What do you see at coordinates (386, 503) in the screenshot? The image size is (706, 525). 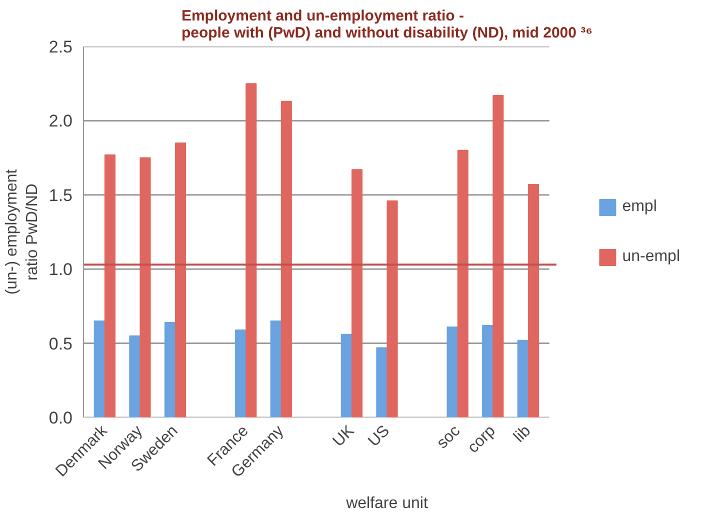 I see `x-axis-title: welfare unit` at bounding box center [386, 503].